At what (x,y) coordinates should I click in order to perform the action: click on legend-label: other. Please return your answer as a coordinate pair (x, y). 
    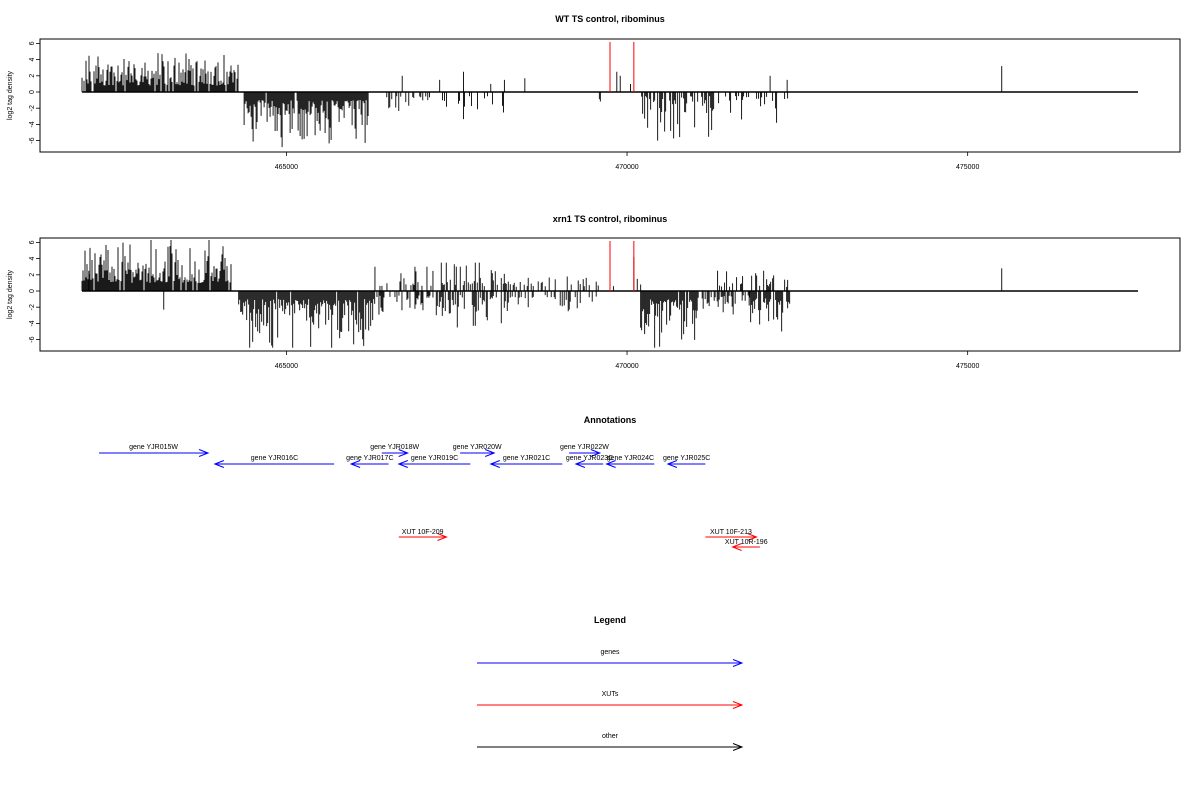
    Looking at the image, I should click on (610, 736).